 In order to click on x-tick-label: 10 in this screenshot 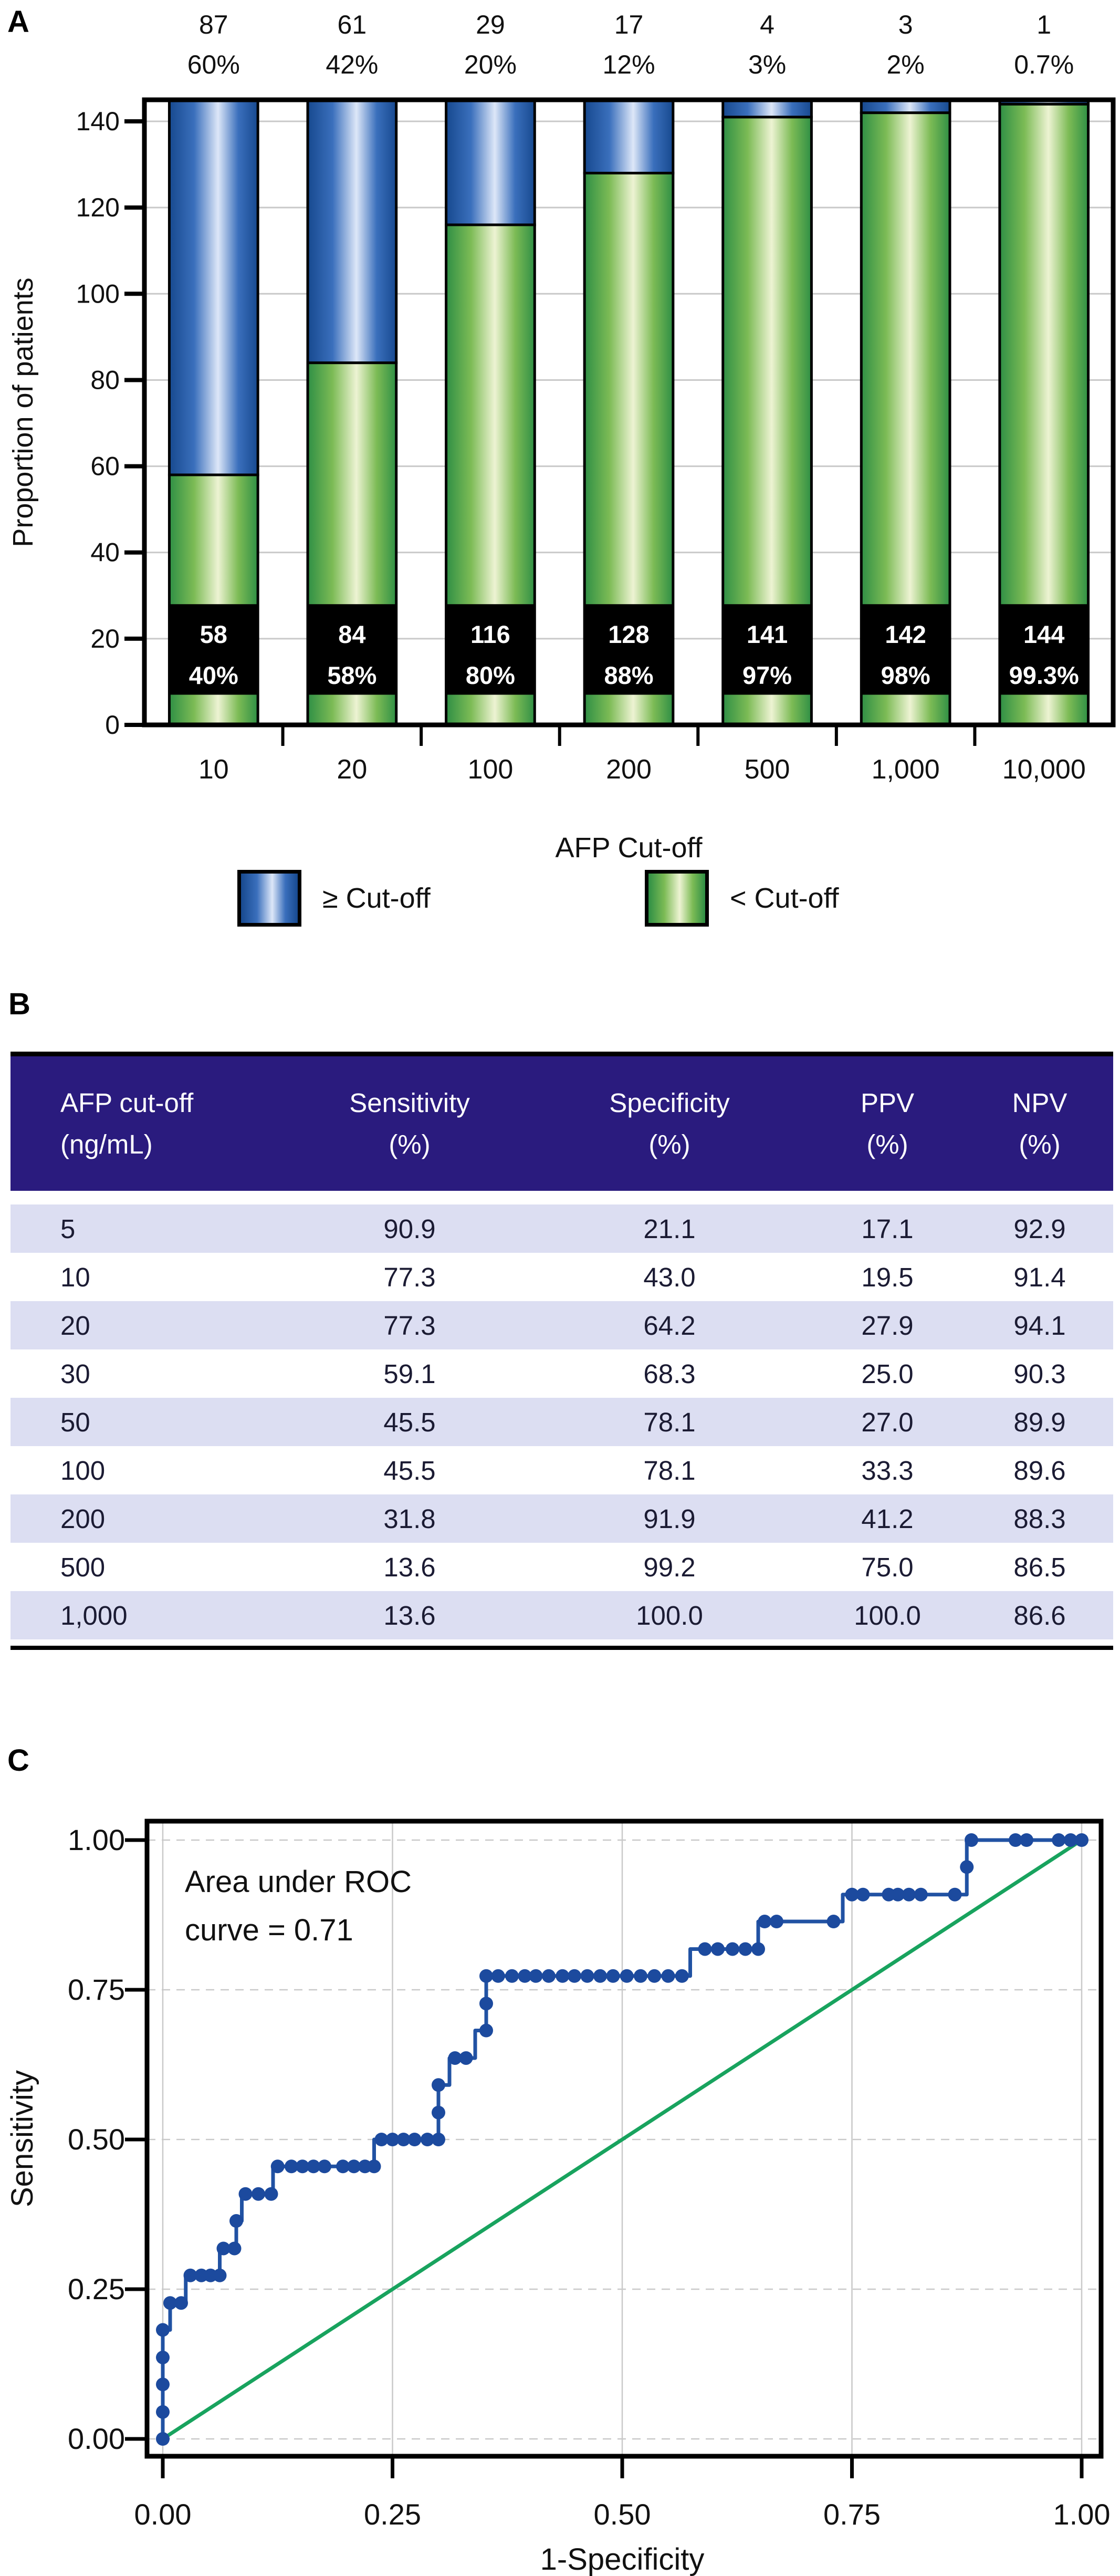, I will do `click(213, 769)`.